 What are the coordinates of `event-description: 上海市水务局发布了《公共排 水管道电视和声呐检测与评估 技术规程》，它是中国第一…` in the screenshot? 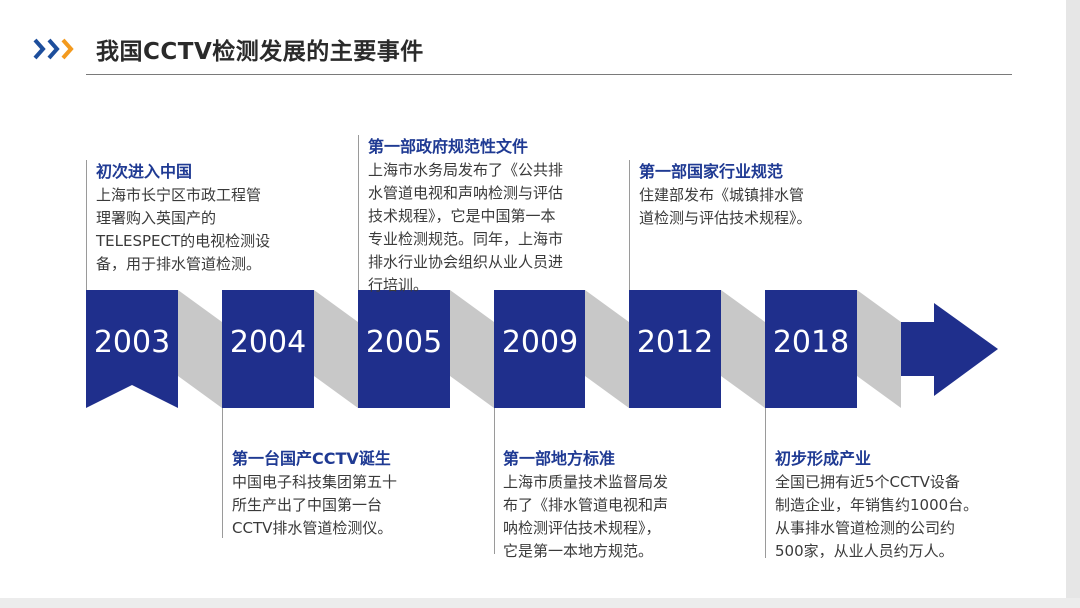 It's located at (465, 228).